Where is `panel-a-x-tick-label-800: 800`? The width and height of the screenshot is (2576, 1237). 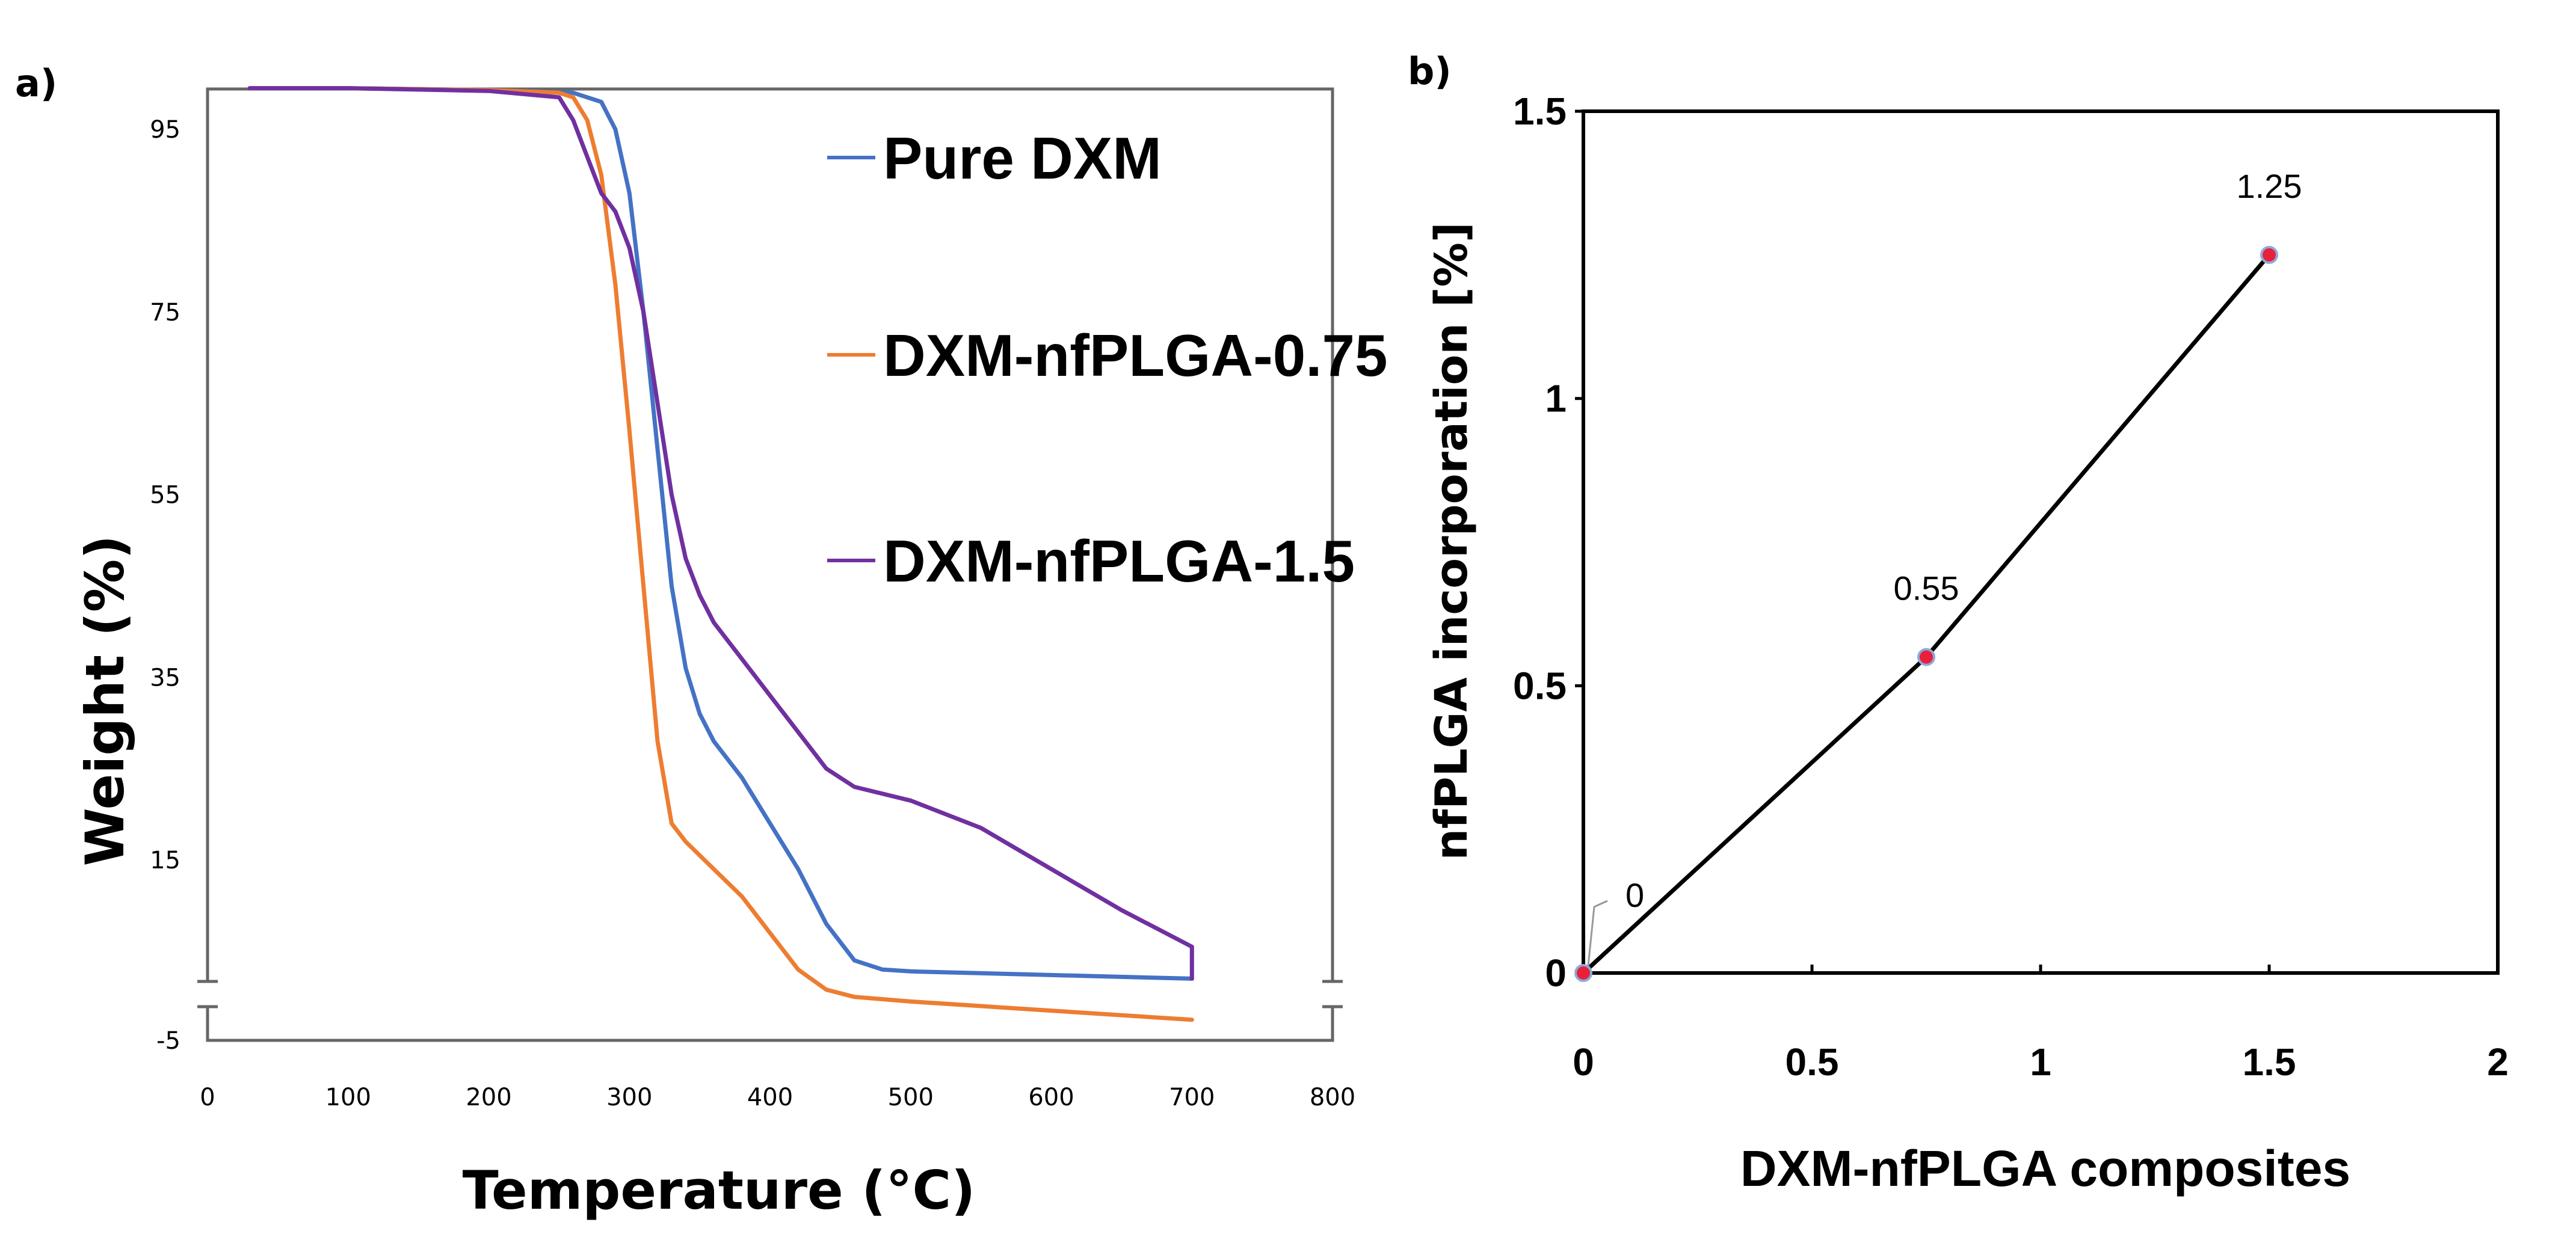 panel-a-x-tick-label-800: 800 is located at coordinates (1332, 1097).